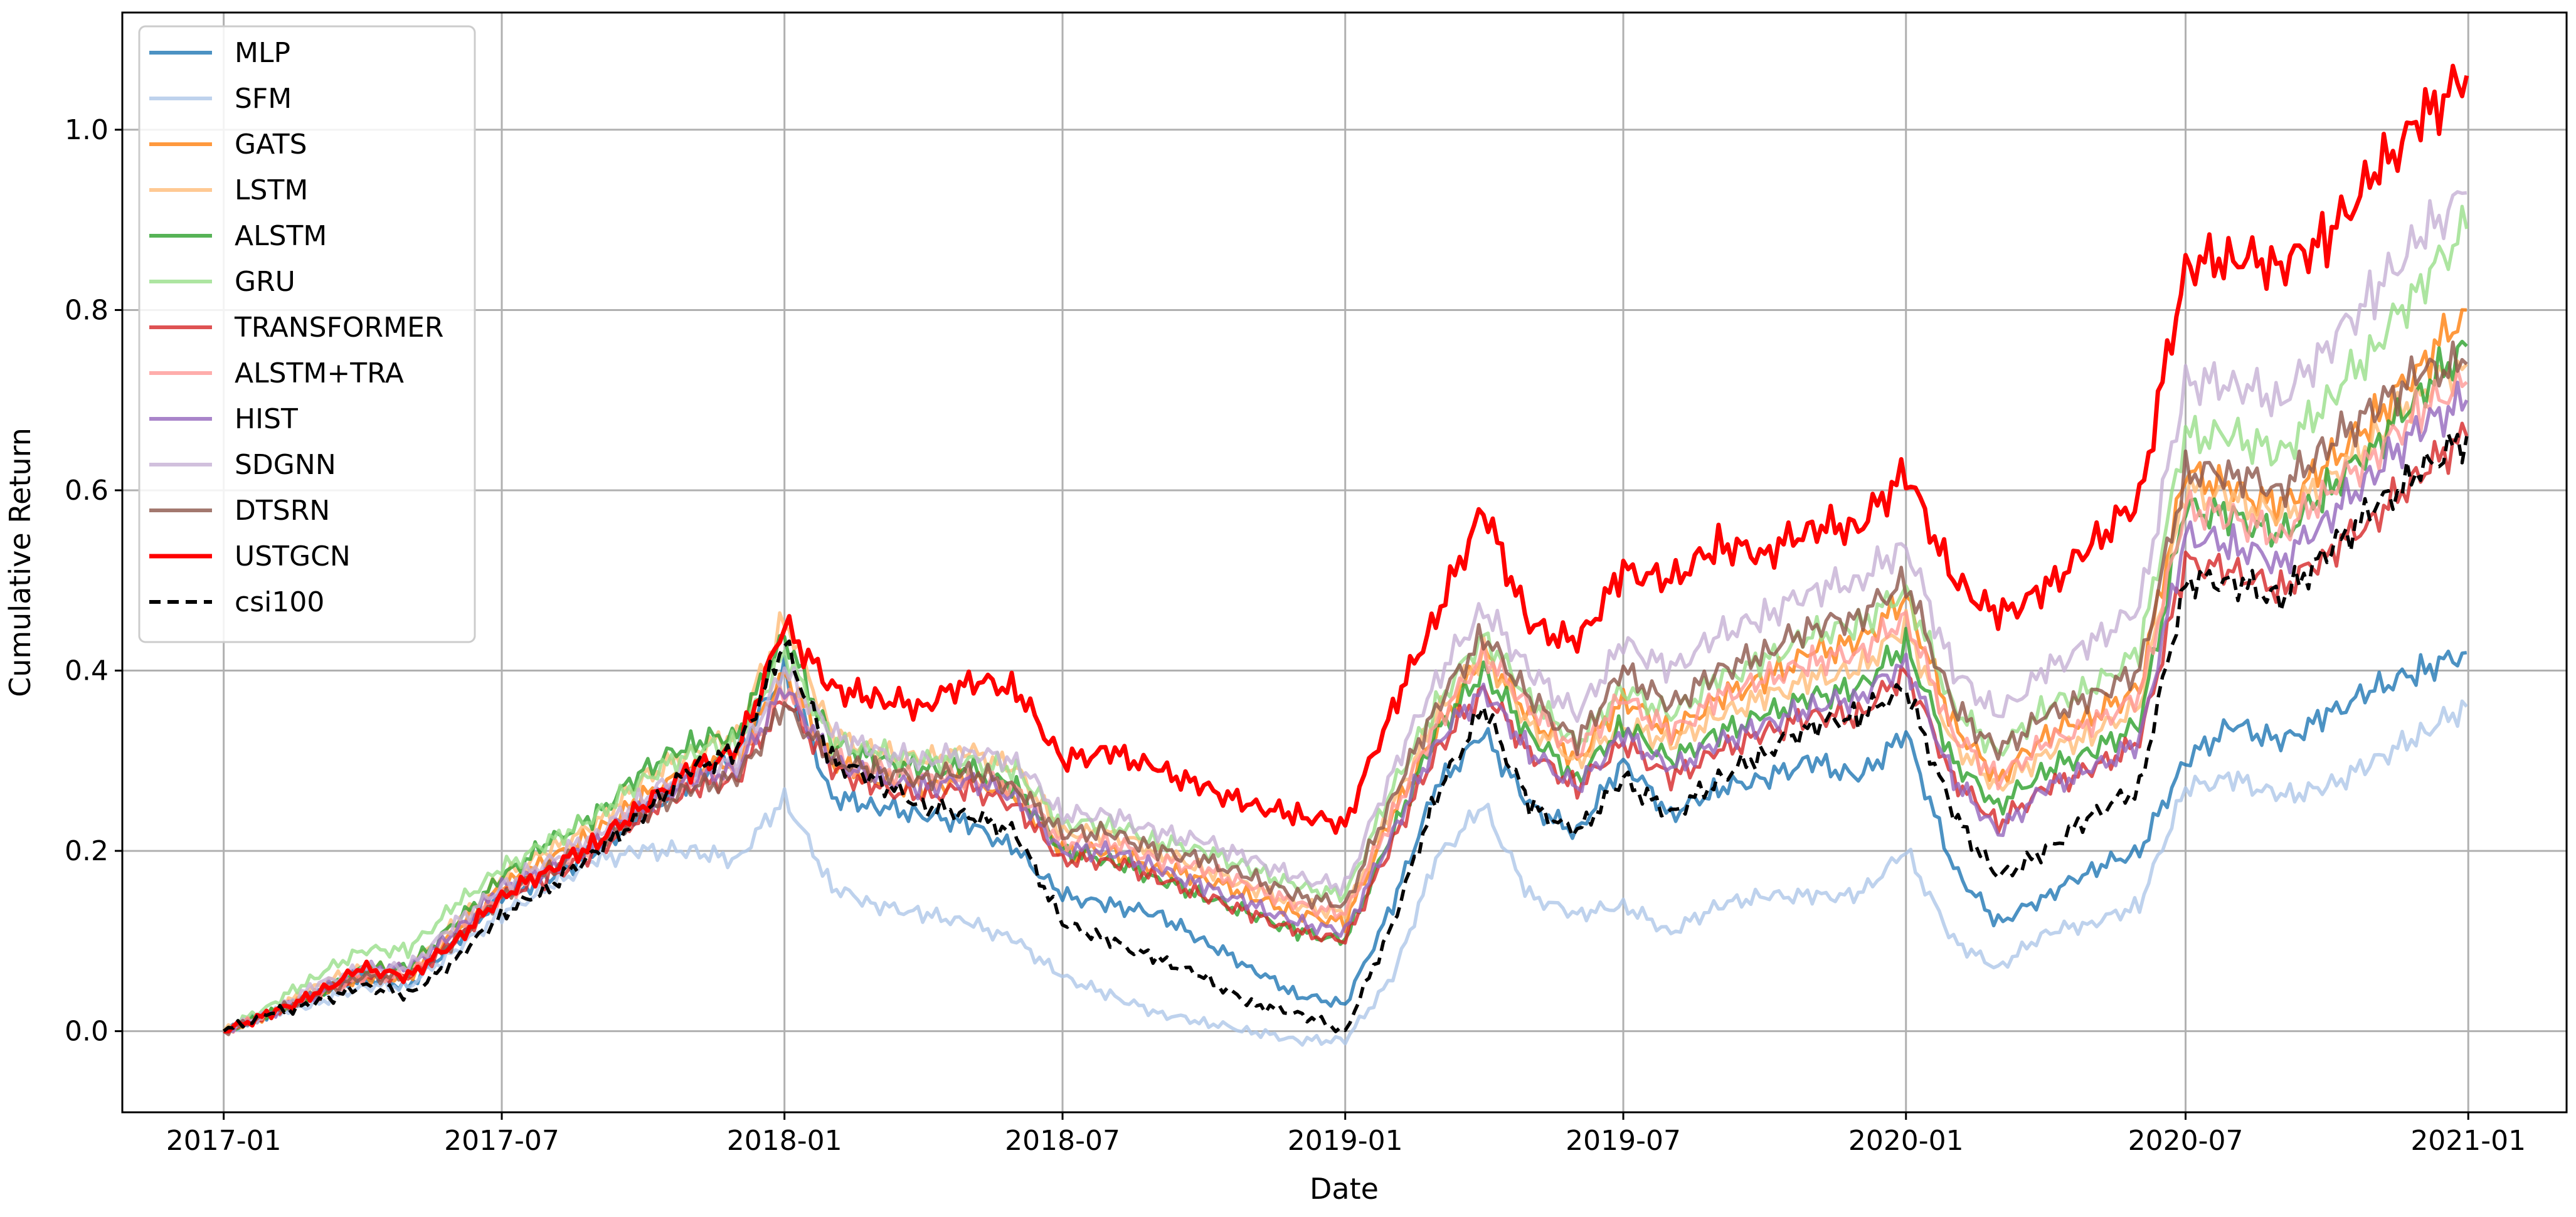 The height and width of the screenshot is (1217, 2576). What do you see at coordinates (87, 671) in the screenshot?
I see `y-tick-label: 0.4` at bounding box center [87, 671].